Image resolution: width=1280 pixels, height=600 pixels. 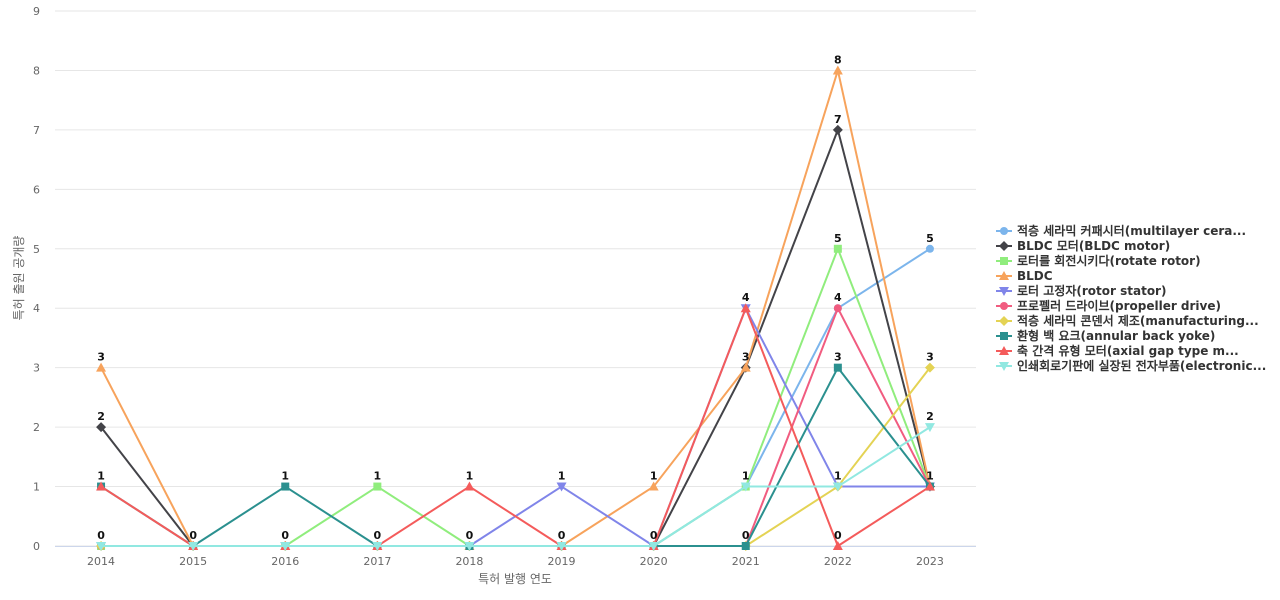 What do you see at coordinates (1119, 305) in the screenshot?
I see `legend-label: 프로펠러 드라이브(propeller drive)` at bounding box center [1119, 305].